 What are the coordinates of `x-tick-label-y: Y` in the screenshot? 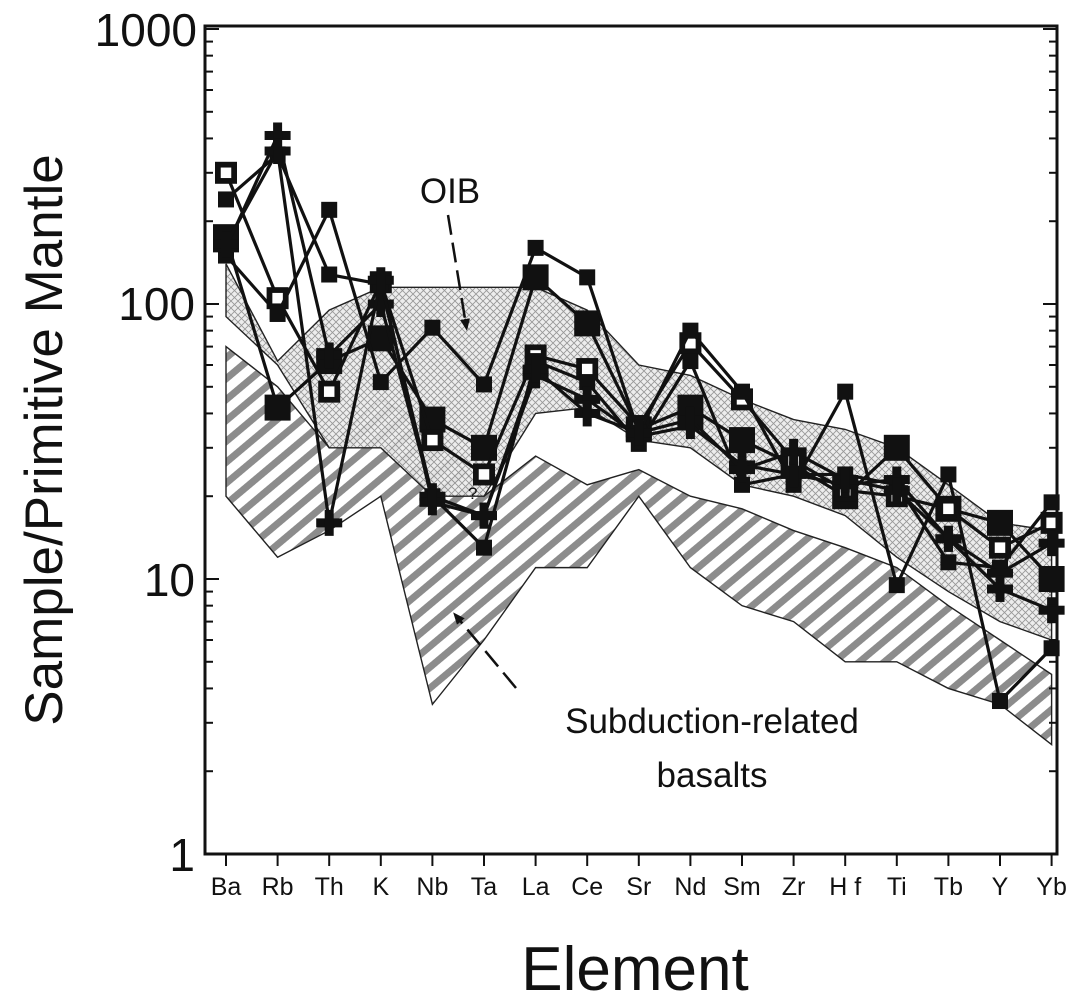 It's located at (1000, 887).